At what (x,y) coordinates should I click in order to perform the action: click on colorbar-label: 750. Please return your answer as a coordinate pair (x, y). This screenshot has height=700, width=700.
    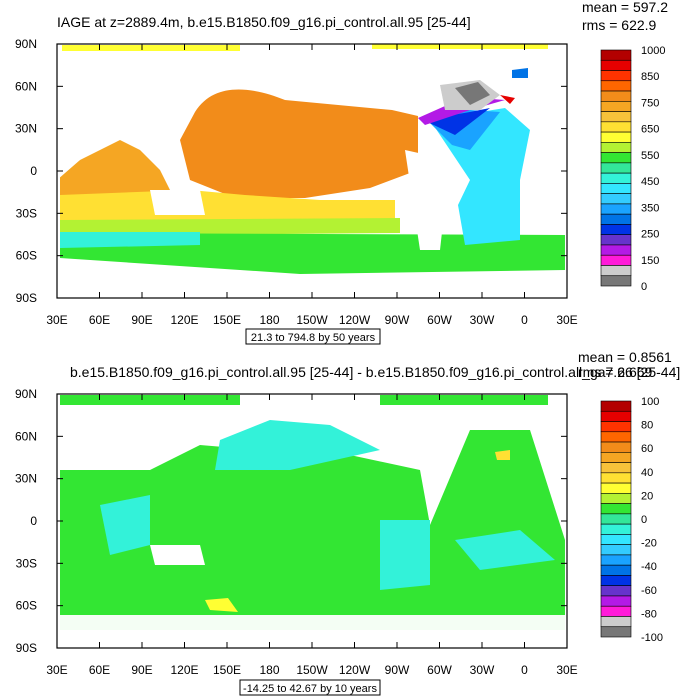
    Looking at the image, I should click on (650, 103).